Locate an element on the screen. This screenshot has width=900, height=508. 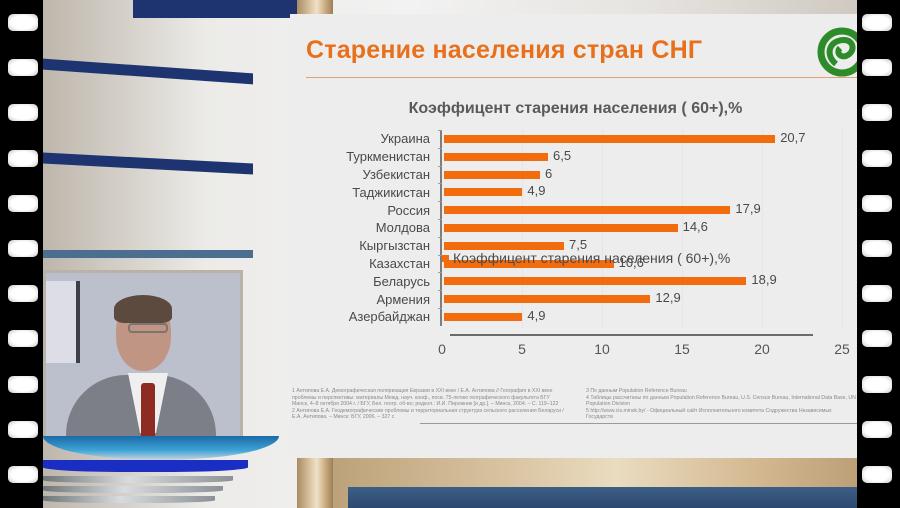
podium-blue-band is located at coordinates (145, 466).